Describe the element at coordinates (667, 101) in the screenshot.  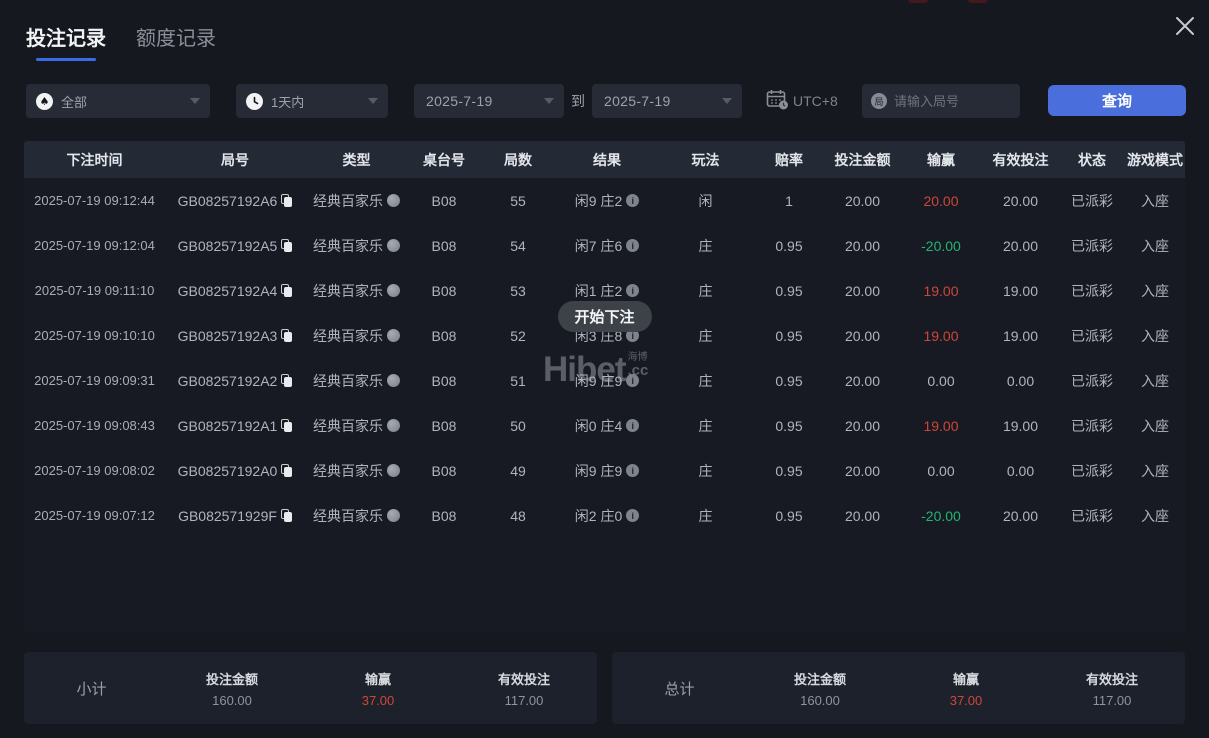
I see `date-to-picker: 2025-7-19` at that location.